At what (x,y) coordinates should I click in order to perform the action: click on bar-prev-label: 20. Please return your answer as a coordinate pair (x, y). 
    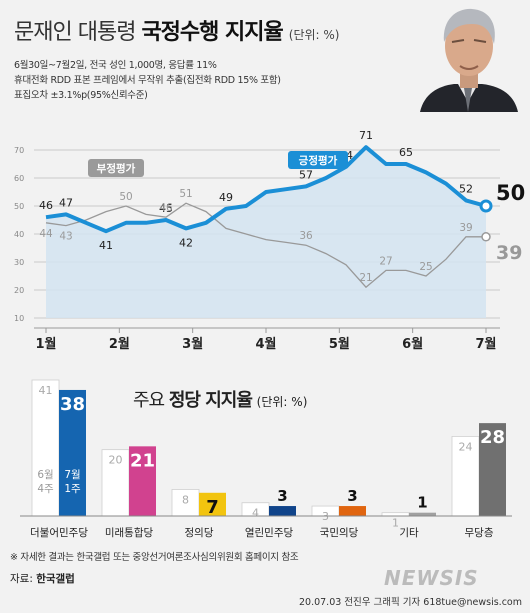
    Looking at the image, I should click on (116, 460).